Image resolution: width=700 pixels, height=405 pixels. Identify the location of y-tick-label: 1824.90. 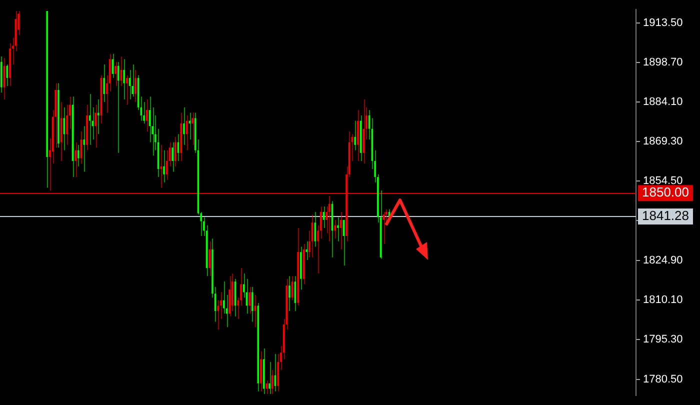
(663, 260).